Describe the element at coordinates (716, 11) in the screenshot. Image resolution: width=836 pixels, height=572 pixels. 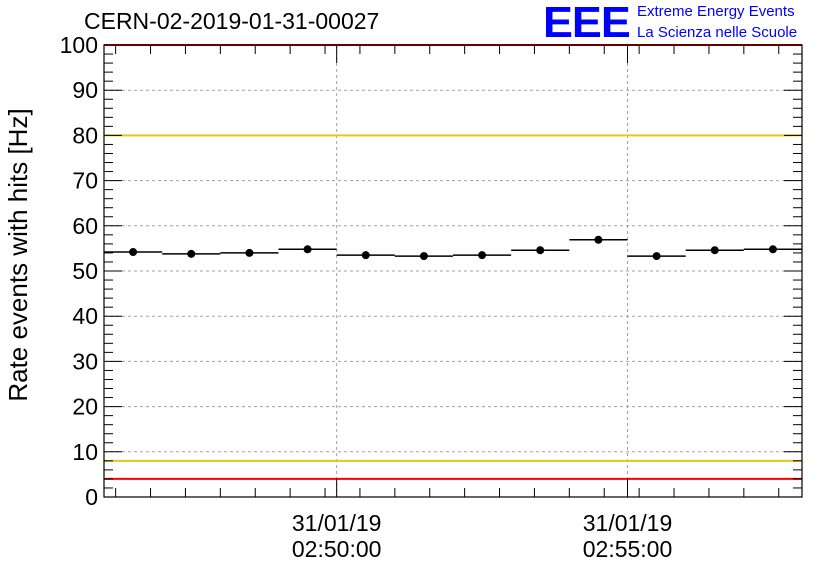
I see `logo-line-1: Extreme Energy Events` at that location.